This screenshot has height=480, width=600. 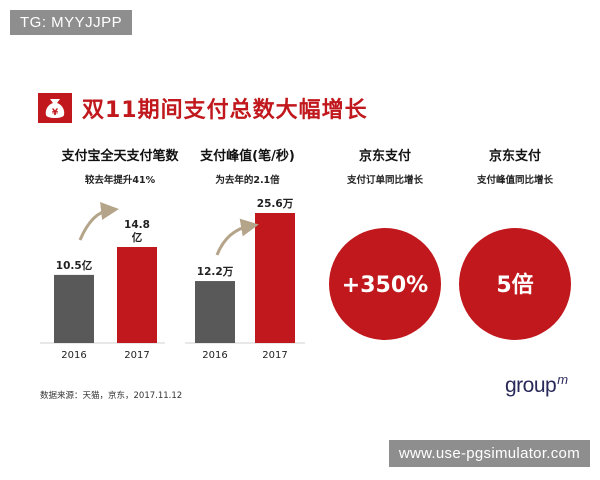 I want to click on chart-payment-peak: 12.2万 2016 25.6万 2017, so click(x=245, y=279).